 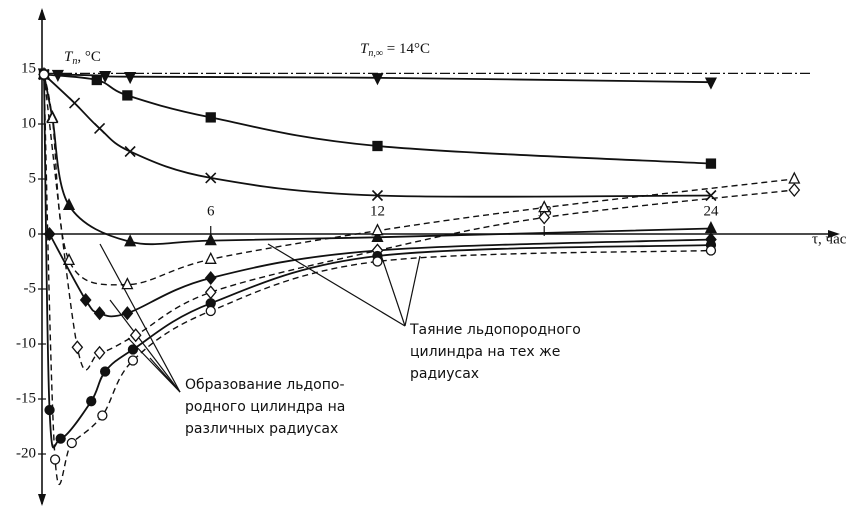 What do you see at coordinates (261, 429) in the screenshot?
I see `annotation: различных радиусах` at bounding box center [261, 429].